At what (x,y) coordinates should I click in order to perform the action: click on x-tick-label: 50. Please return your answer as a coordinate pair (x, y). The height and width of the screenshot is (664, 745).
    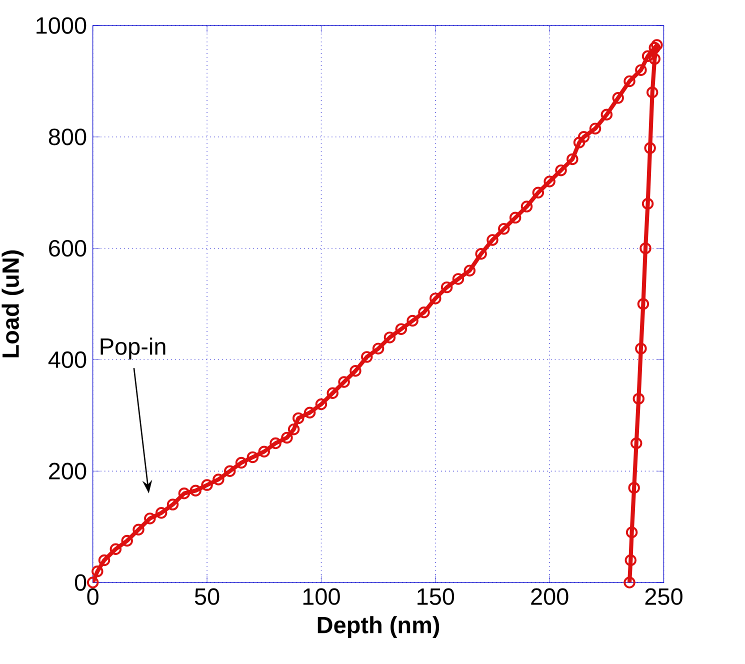
    Looking at the image, I should click on (207, 597).